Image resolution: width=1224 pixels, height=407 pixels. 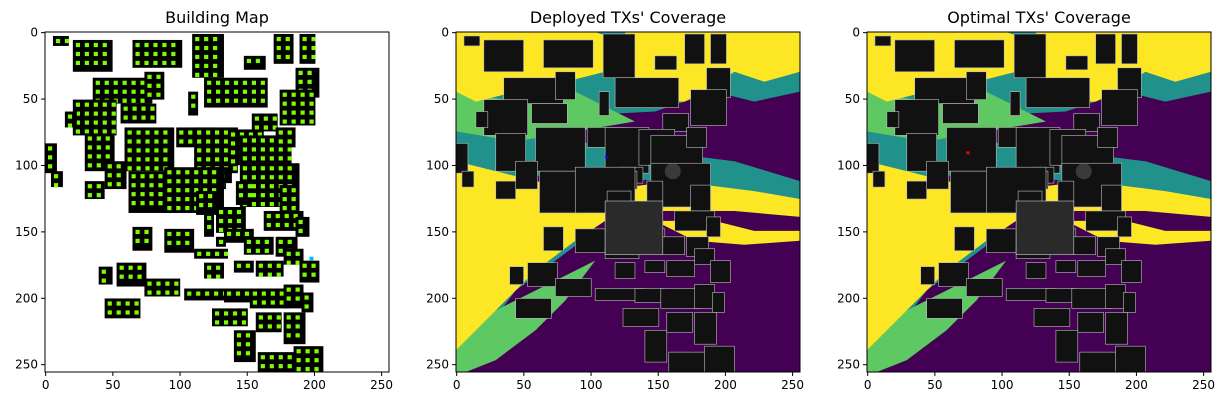 I want to click on y-tick-label: 250, so click(x=26, y=365).